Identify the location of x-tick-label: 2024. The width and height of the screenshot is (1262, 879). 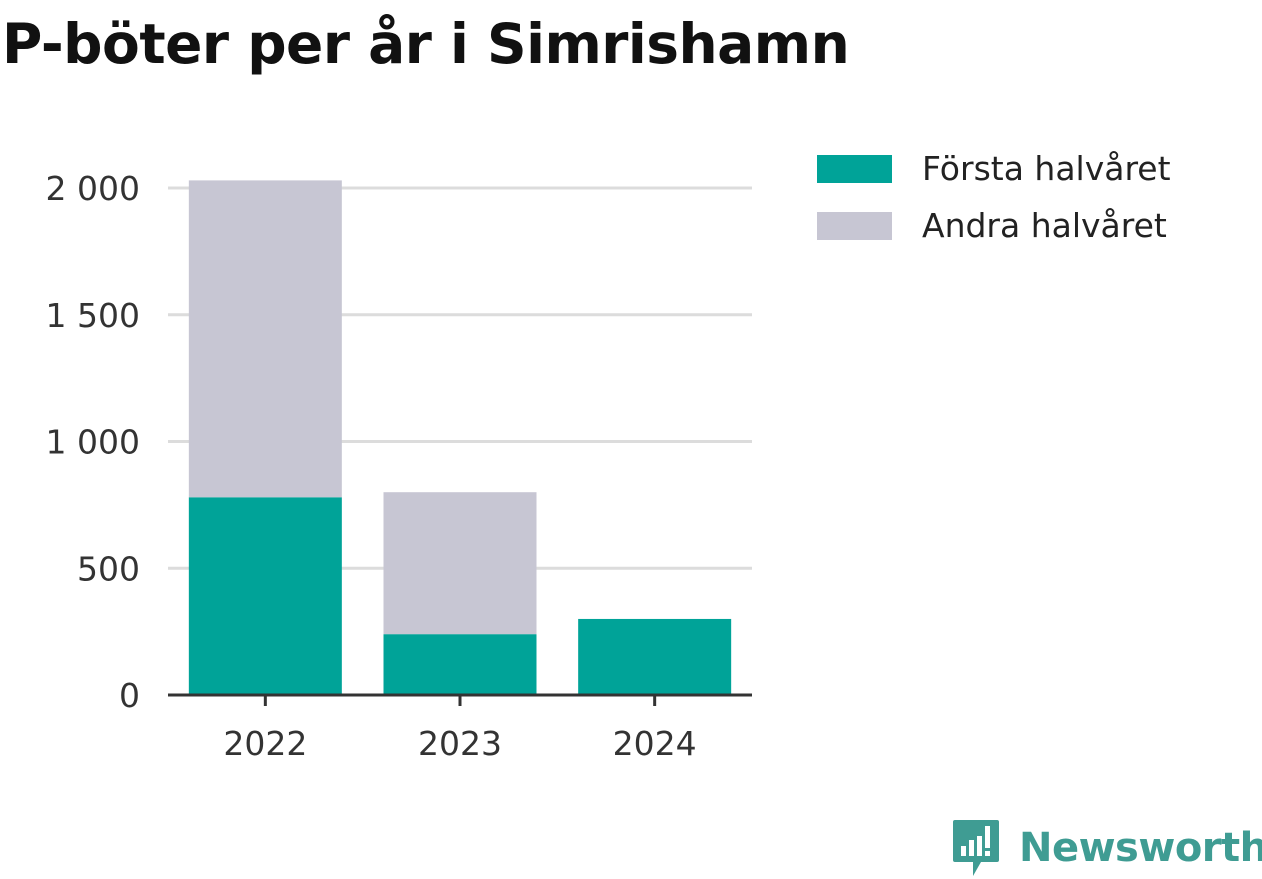
(655, 743).